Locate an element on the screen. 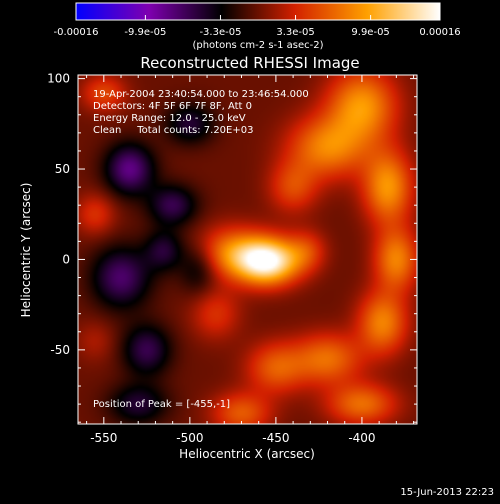  y-tick-label: 50 is located at coordinates (62, 169).